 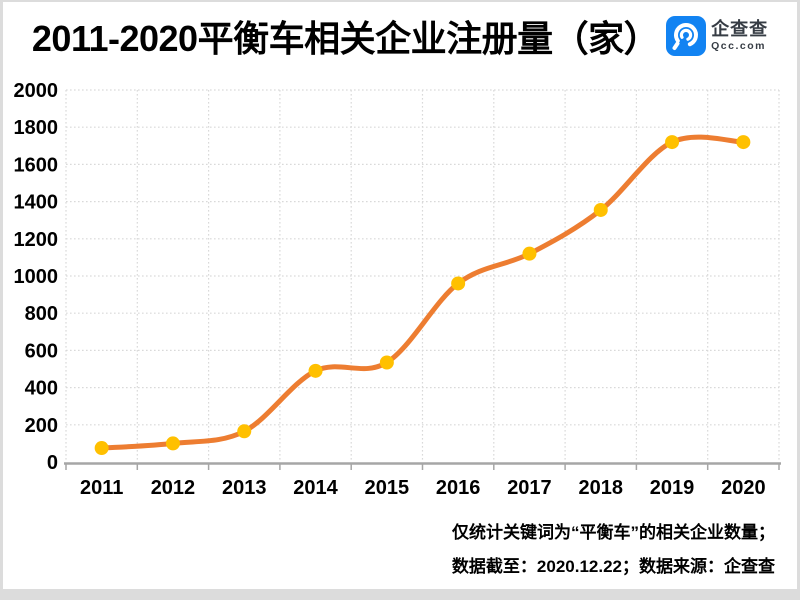 I want to click on chart-header: 2011-2020平衡车相关企业注册量（家） 企查查 Qcc.com, so click(x=400, y=36).